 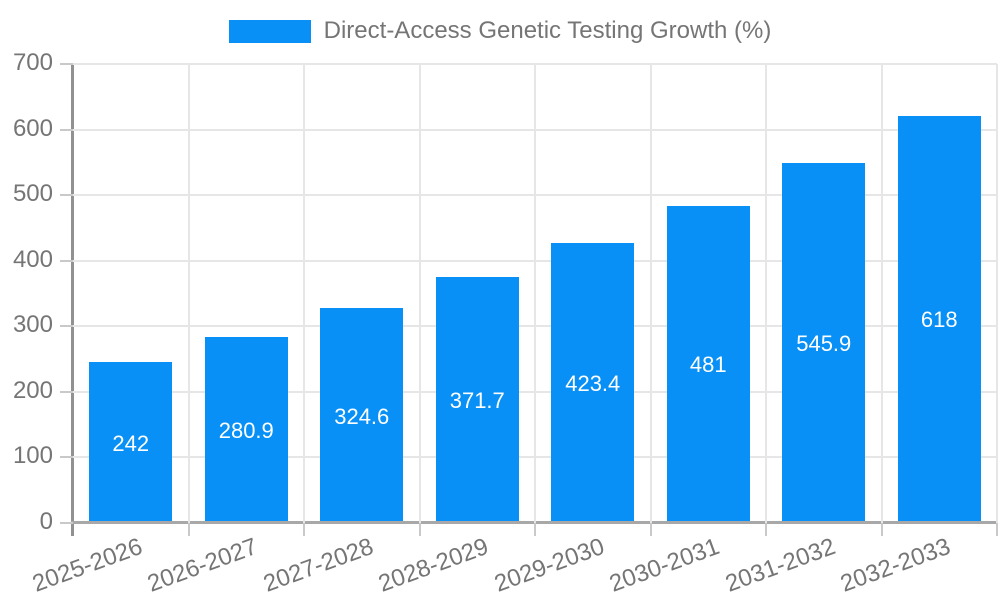 I want to click on legend: Direct-Access Genetic Testing Growth (%), so click(x=500, y=31).